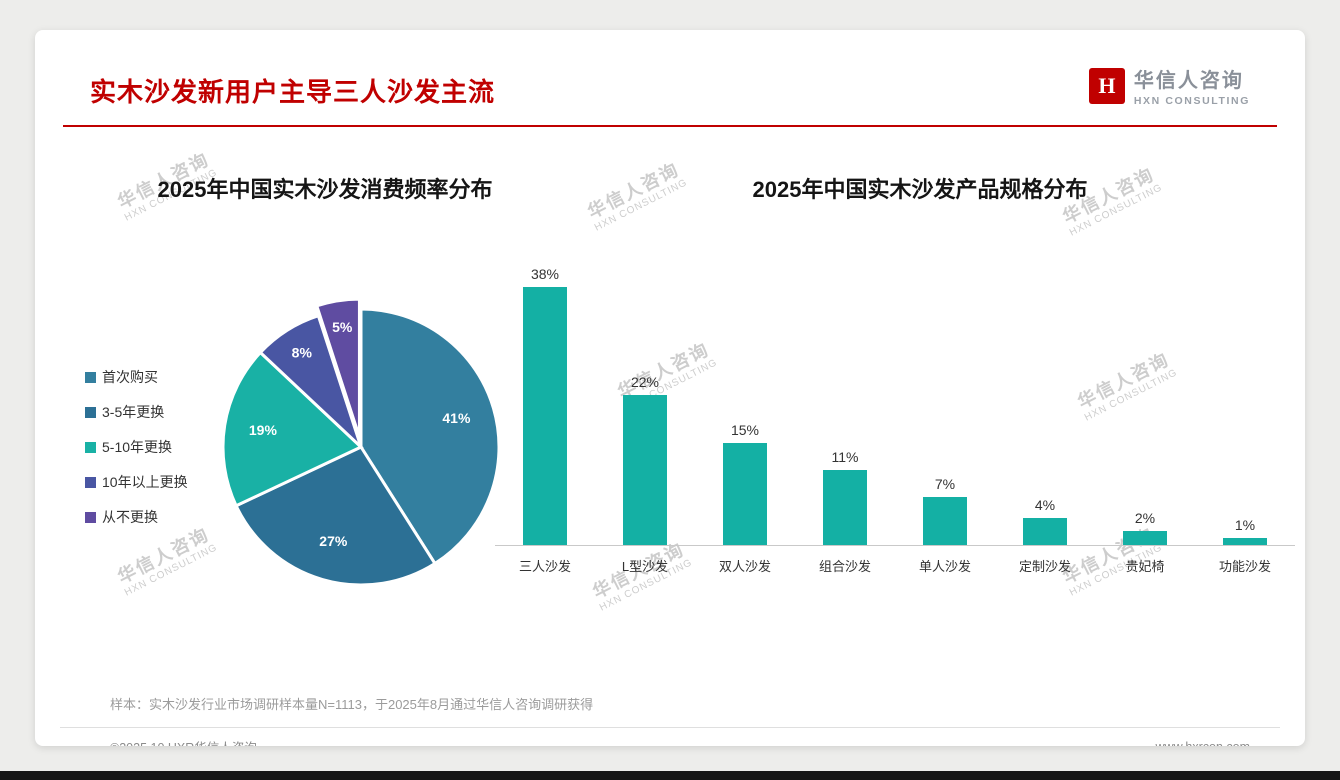 The height and width of the screenshot is (780, 1340). What do you see at coordinates (293, 92) in the screenshot?
I see `page-title: 实木沙发新用户主导三人沙发主流` at bounding box center [293, 92].